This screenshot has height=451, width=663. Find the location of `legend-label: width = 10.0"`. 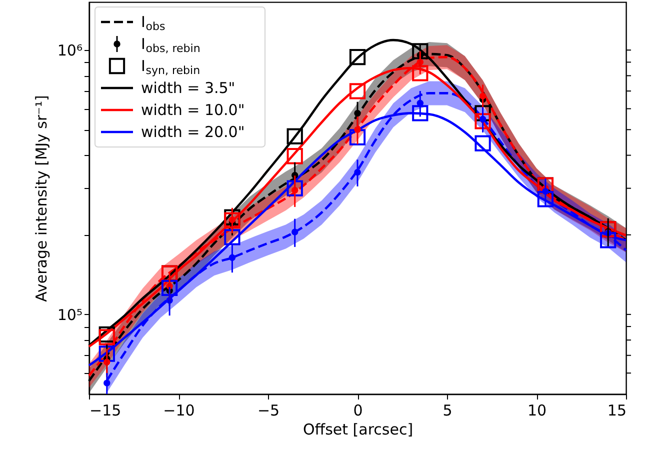

legend-label: width = 10.0" is located at coordinates (193, 110).